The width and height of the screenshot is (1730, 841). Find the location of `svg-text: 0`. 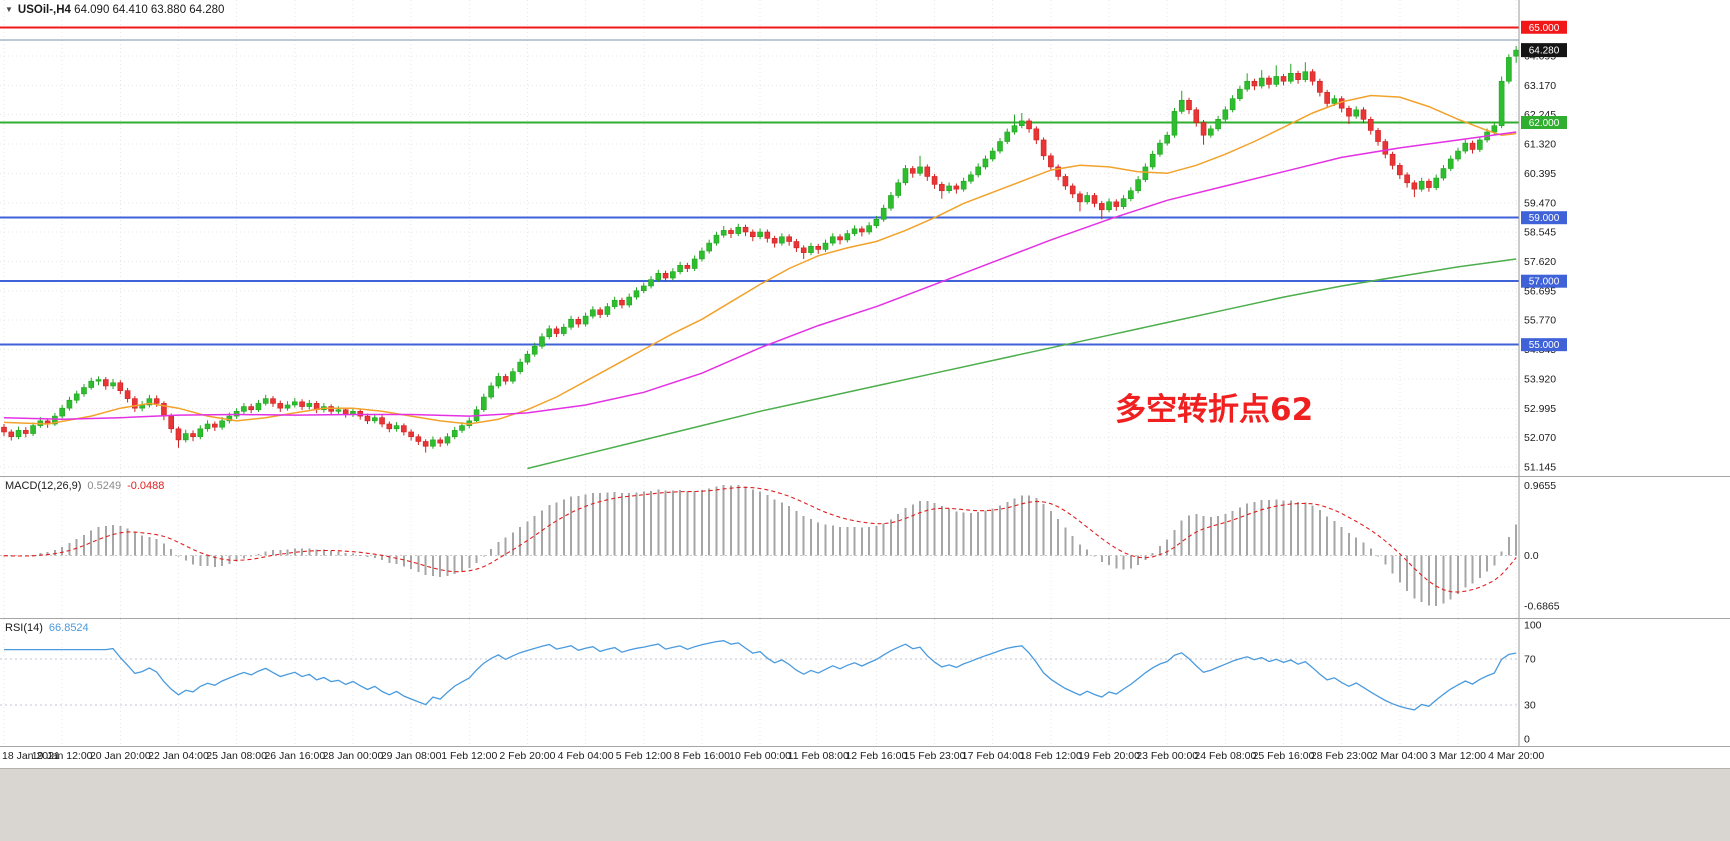

svg-text: 0 is located at coordinates (1527, 740).